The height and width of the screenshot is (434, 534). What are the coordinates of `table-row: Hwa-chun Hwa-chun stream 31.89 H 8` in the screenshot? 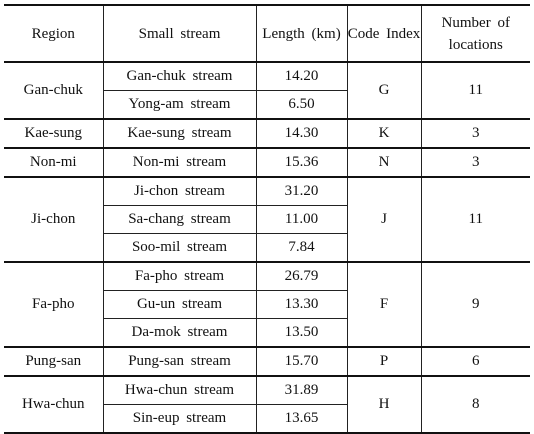 It's located at (267, 404).